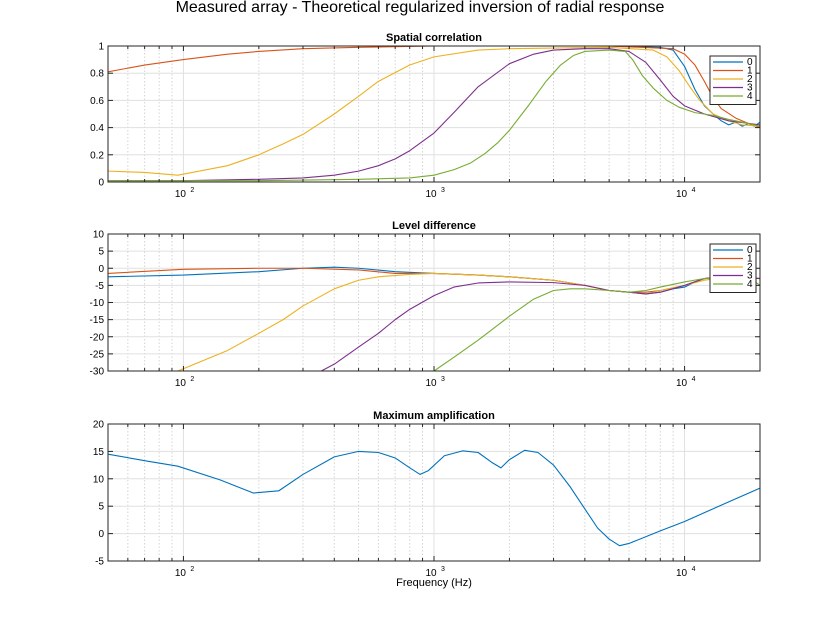  Describe the element at coordinates (99, 562) in the screenshot. I see `maximum-amplification-y-tick-label: -5` at that location.